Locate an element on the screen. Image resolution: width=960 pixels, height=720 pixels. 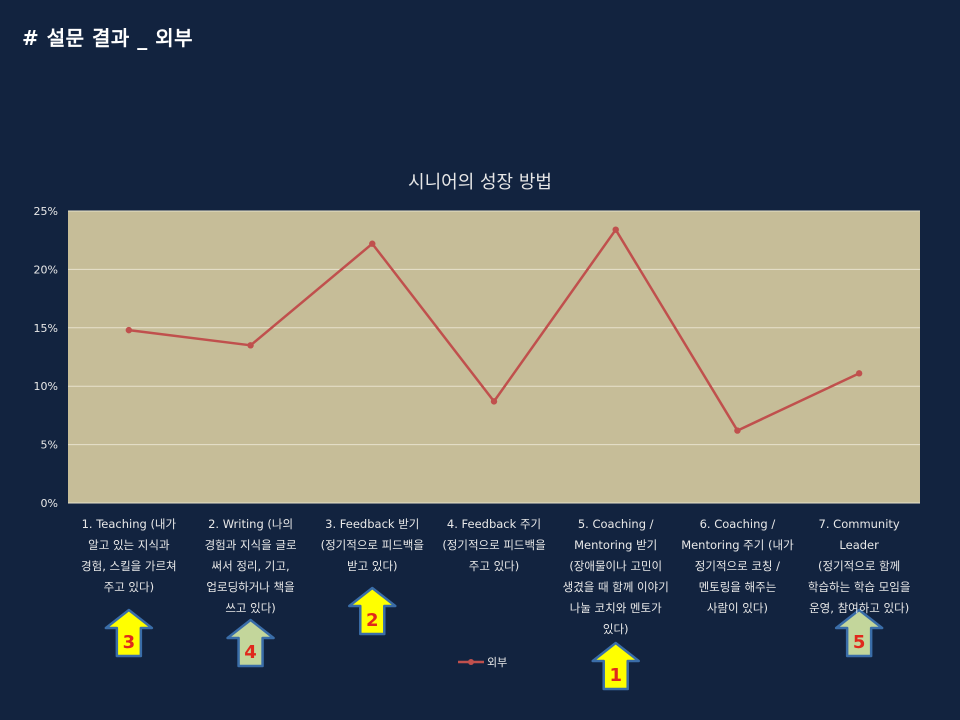
x-tick-label-line: (정기적으로 함께 is located at coordinates (859, 566).